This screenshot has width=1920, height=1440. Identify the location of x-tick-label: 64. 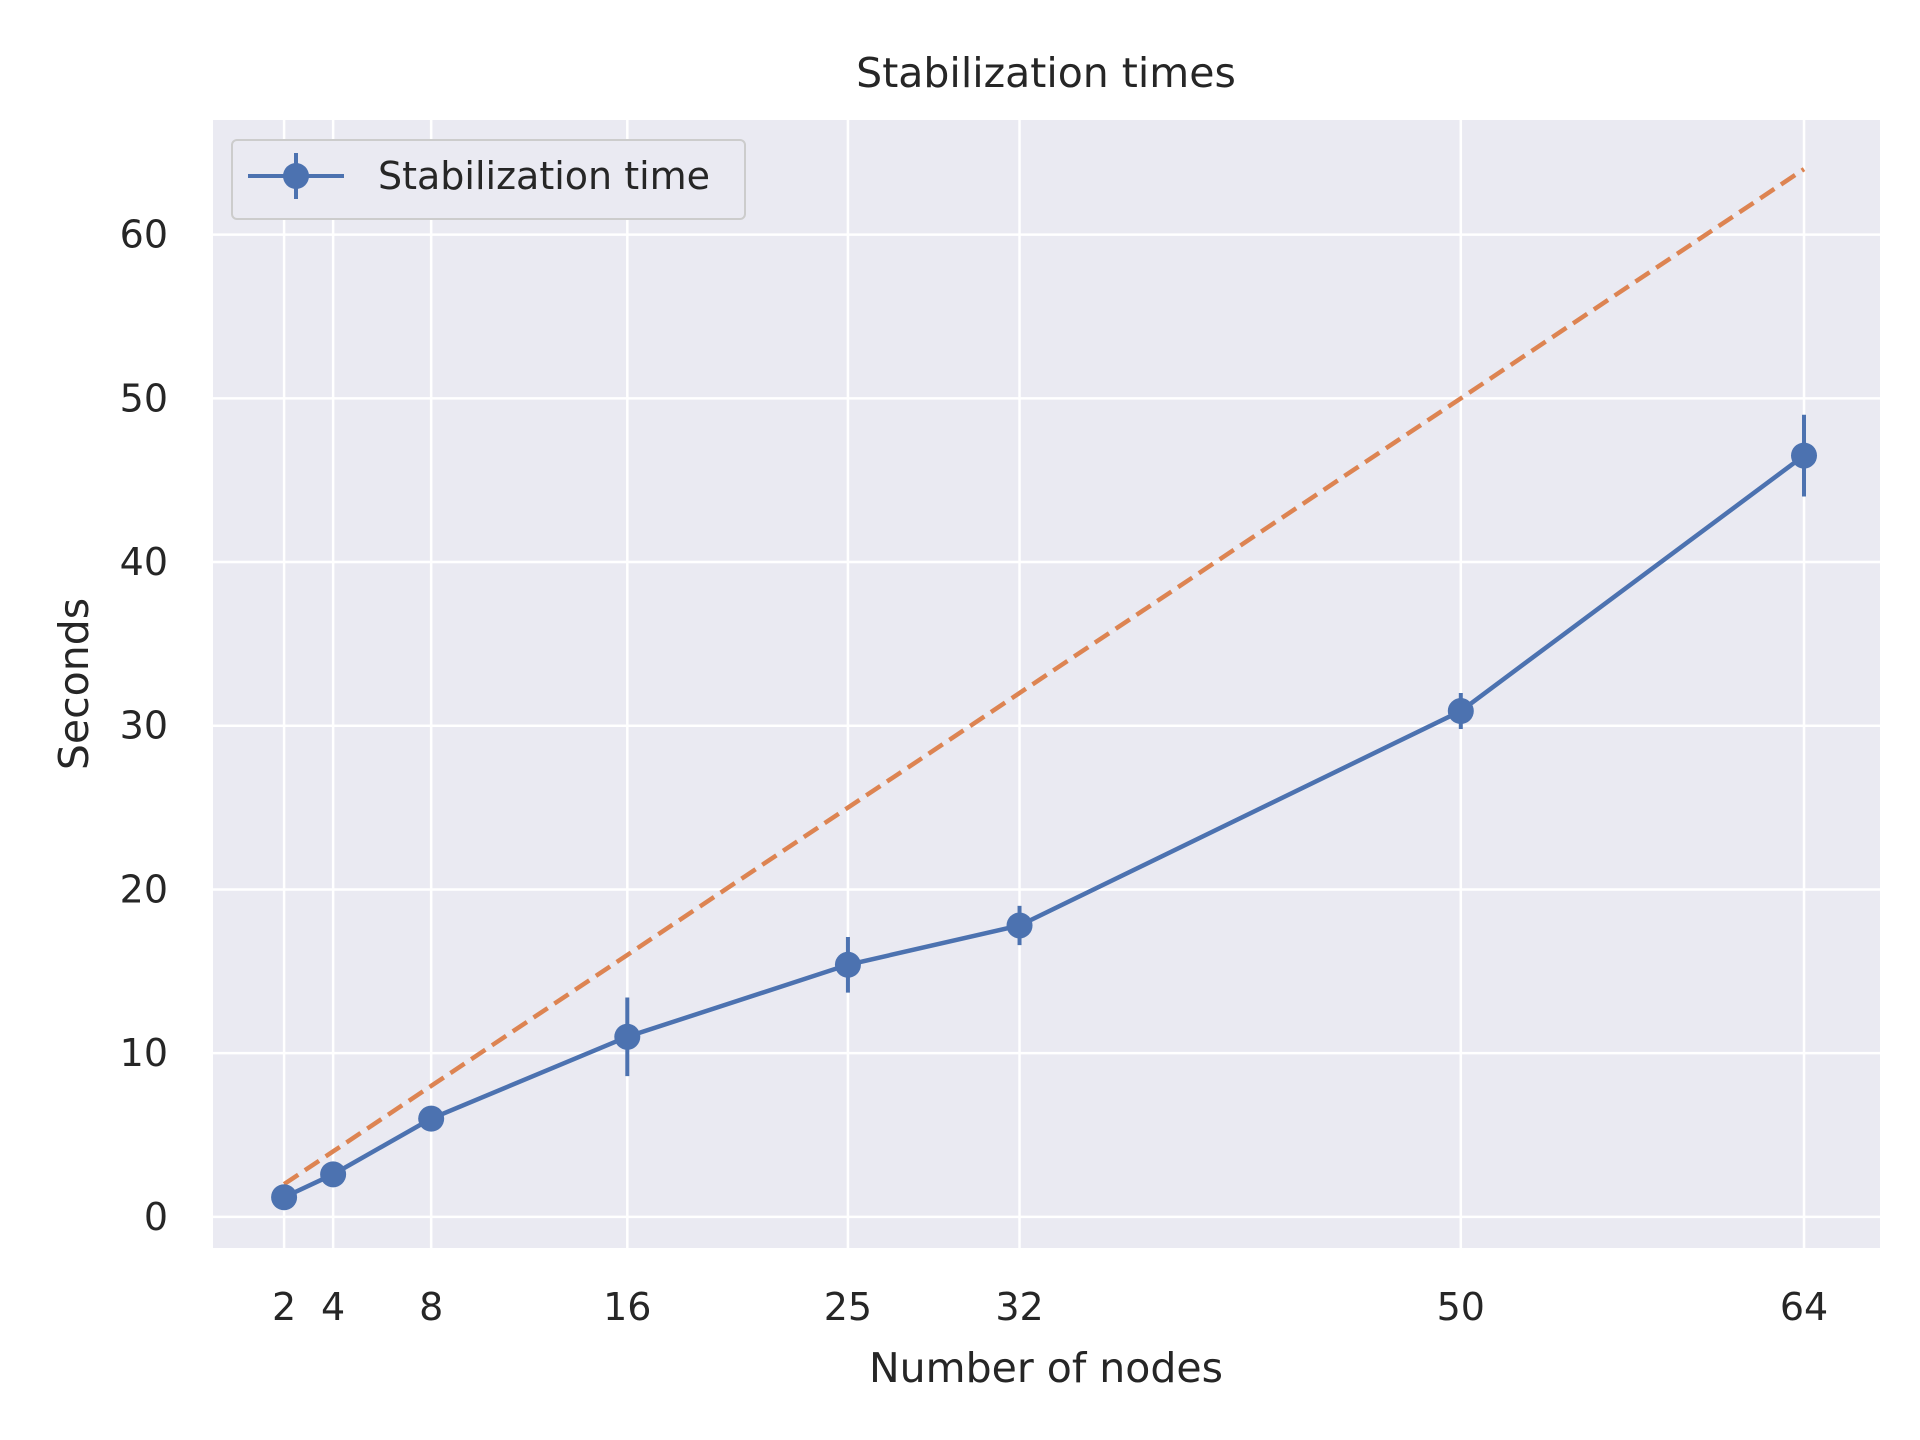
(1804, 1307).